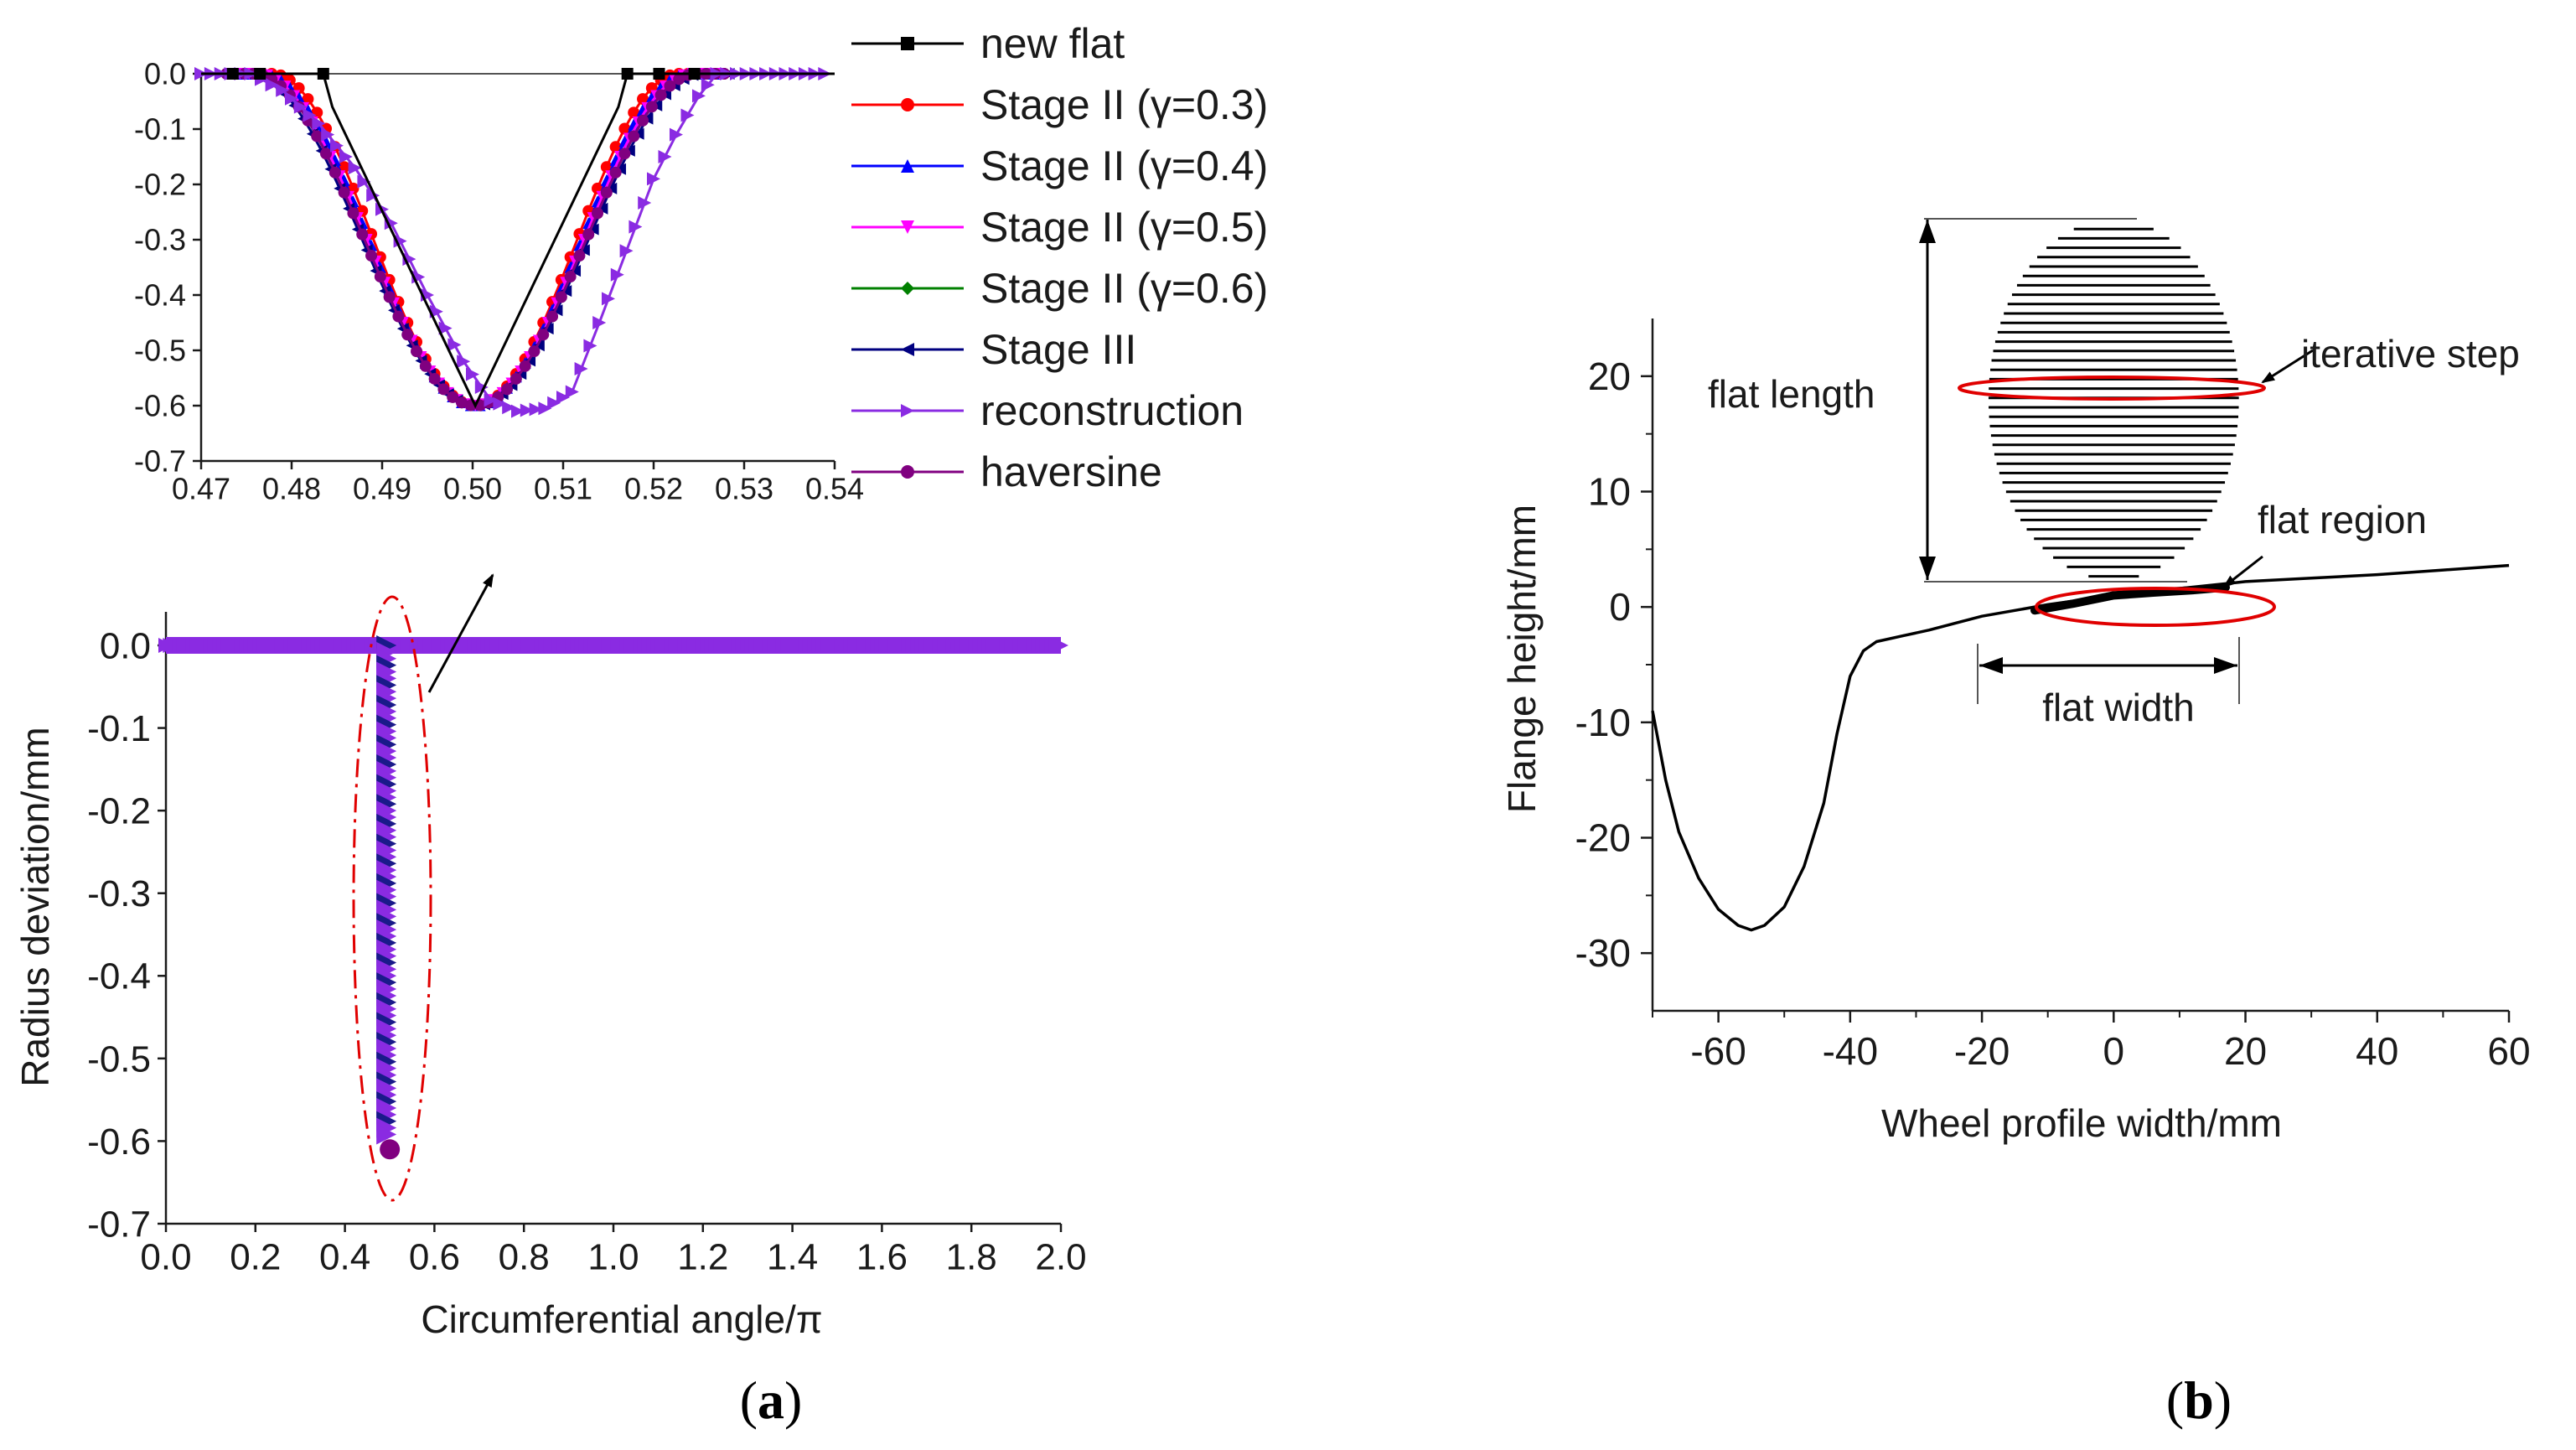  What do you see at coordinates (119, 976) in the screenshot?
I see `main-a-ytick-label: -0.4` at bounding box center [119, 976].